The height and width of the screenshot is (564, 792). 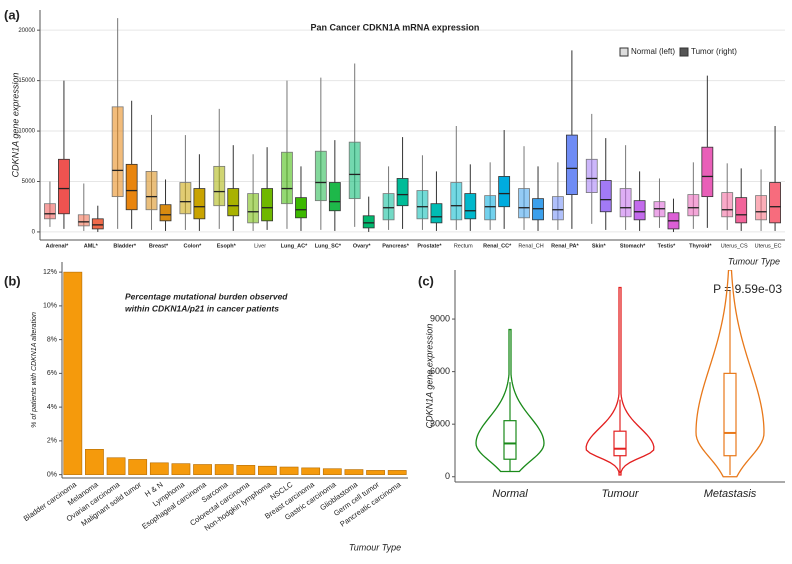 I want to click on x-tick-label: Skin*, so click(x=599, y=246).